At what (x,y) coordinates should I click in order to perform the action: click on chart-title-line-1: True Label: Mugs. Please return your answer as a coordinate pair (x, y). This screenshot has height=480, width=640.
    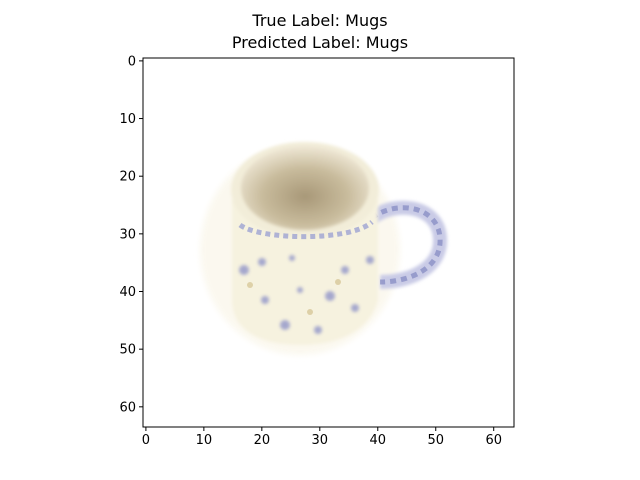
    Looking at the image, I should click on (320, 20).